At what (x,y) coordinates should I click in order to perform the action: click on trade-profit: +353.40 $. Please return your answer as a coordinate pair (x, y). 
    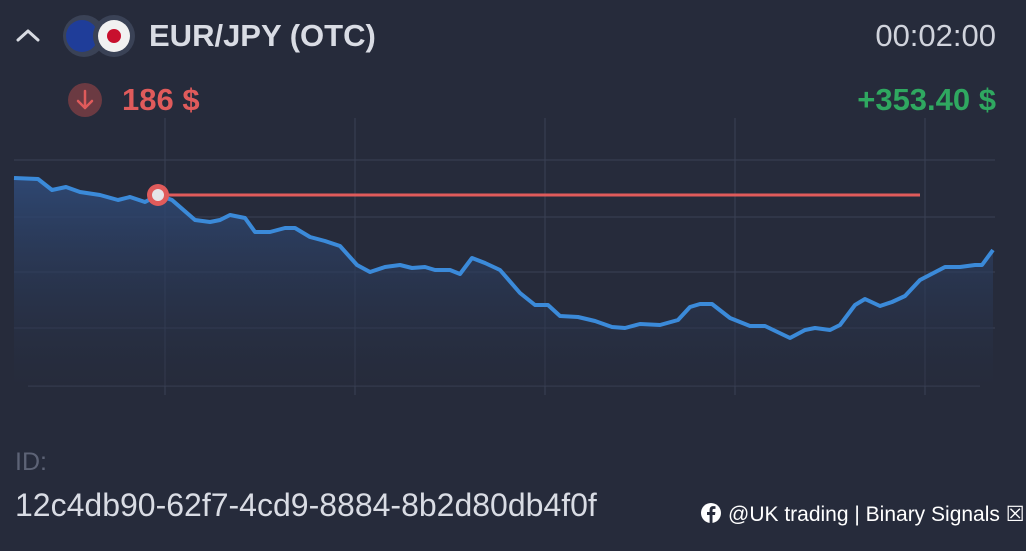
    Looking at the image, I should click on (926, 99).